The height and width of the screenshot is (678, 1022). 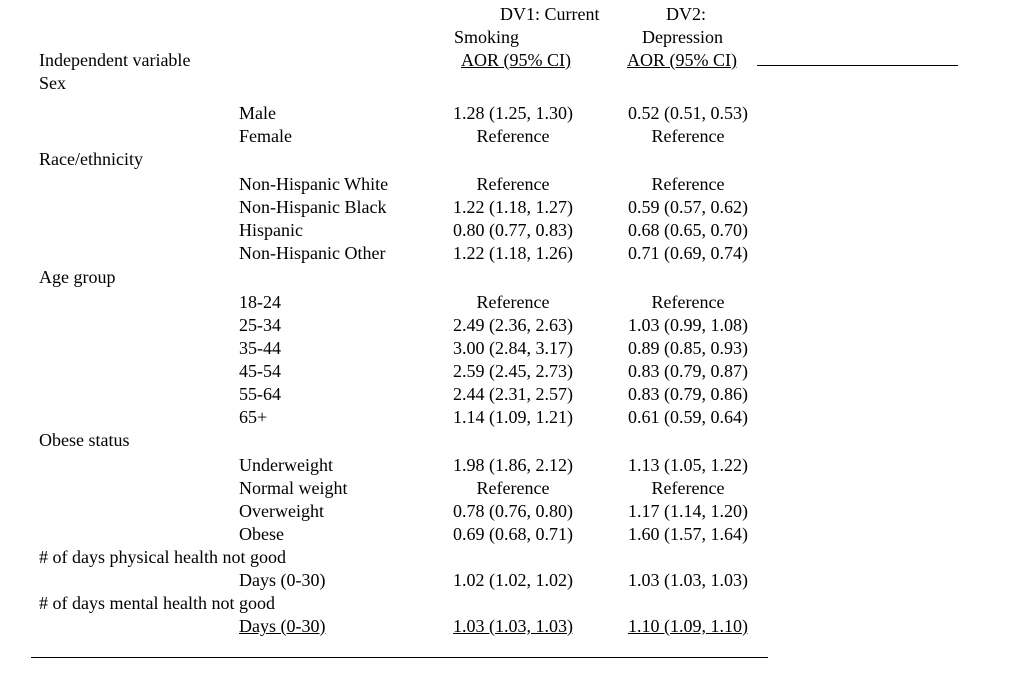 What do you see at coordinates (513, 348) in the screenshot?
I see `row-dv1: 3.00 (2.84, 3.17)` at bounding box center [513, 348].